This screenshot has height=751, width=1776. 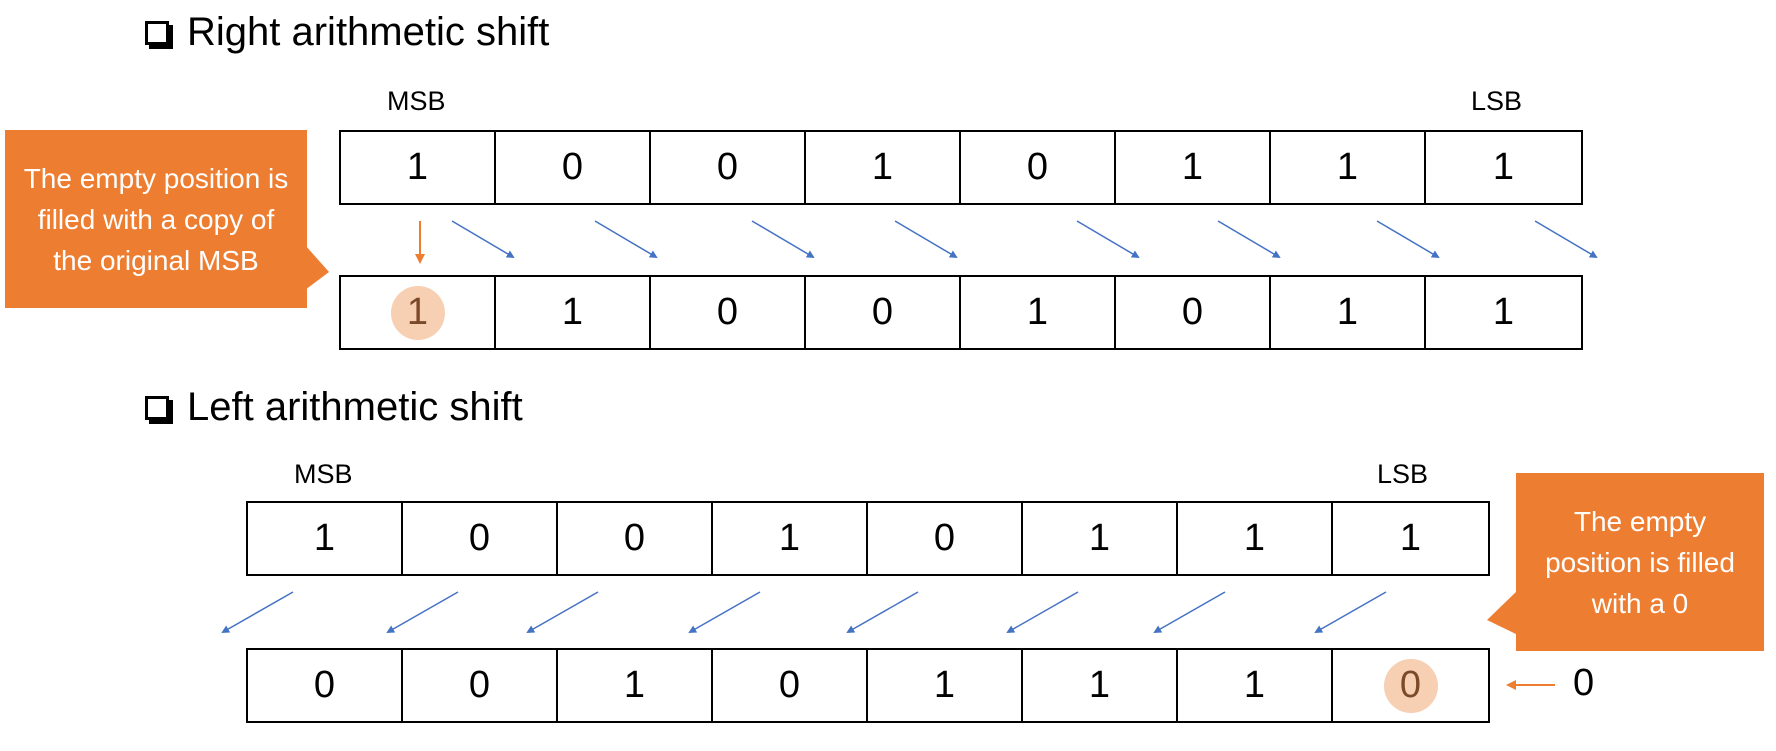 I want to click on left-shift-callout: The empty position is filled with a 0, so click(x=1640, y=562).